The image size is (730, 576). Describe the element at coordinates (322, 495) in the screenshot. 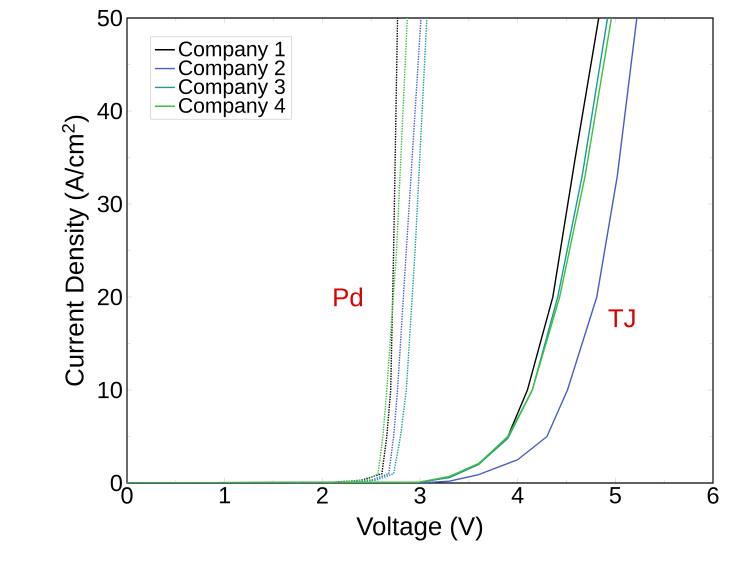

I see `x-tick-label: 2` at that location.